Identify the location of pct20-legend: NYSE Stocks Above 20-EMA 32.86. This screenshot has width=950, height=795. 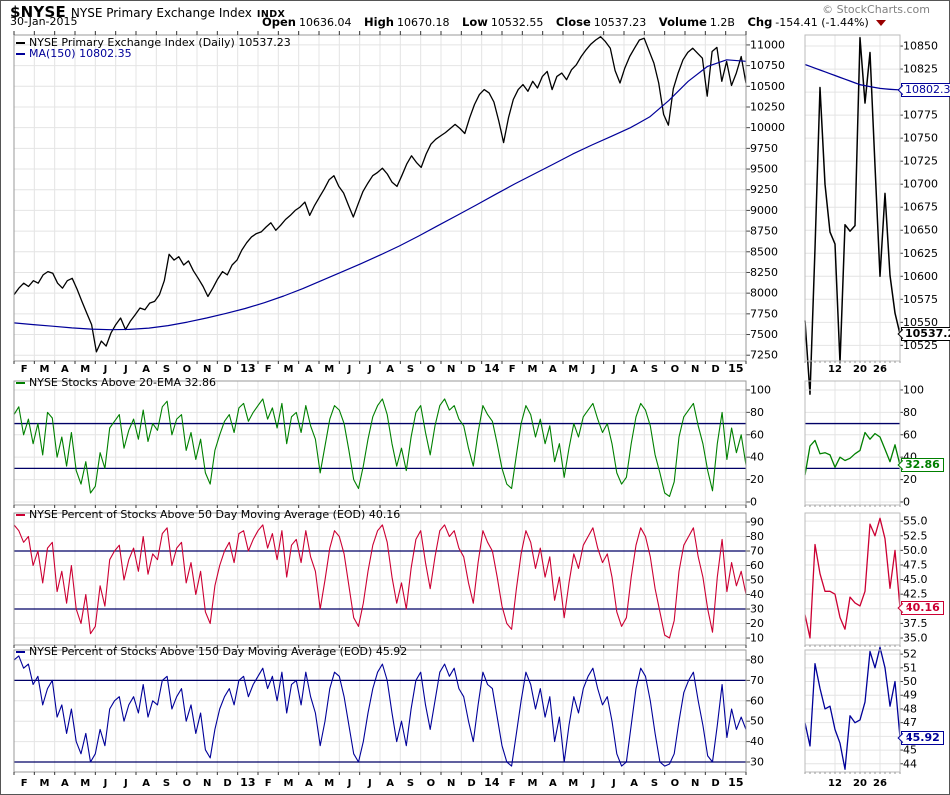
(116, 382).